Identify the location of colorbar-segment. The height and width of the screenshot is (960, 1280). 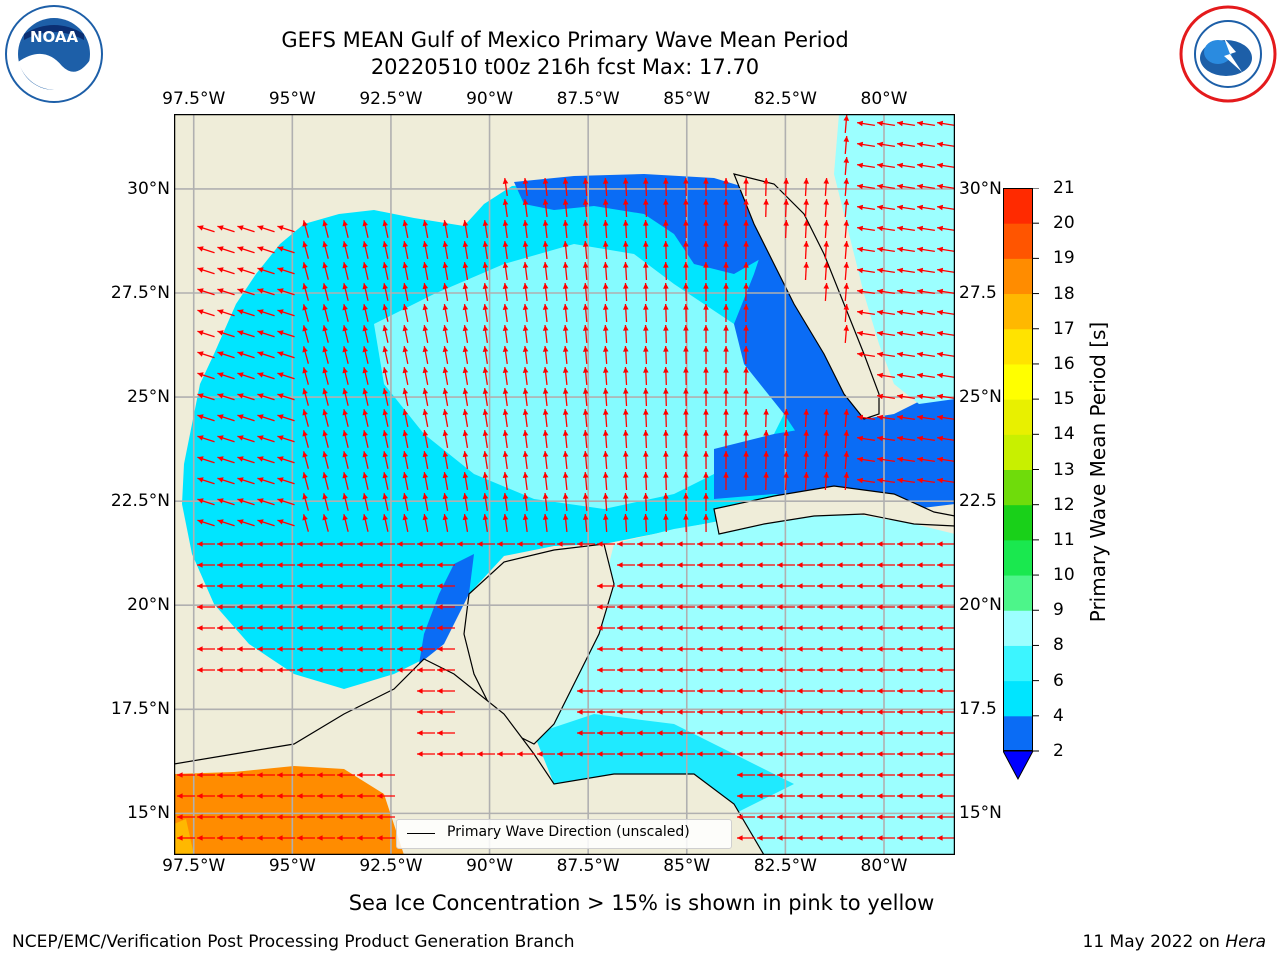
(1018, 487).